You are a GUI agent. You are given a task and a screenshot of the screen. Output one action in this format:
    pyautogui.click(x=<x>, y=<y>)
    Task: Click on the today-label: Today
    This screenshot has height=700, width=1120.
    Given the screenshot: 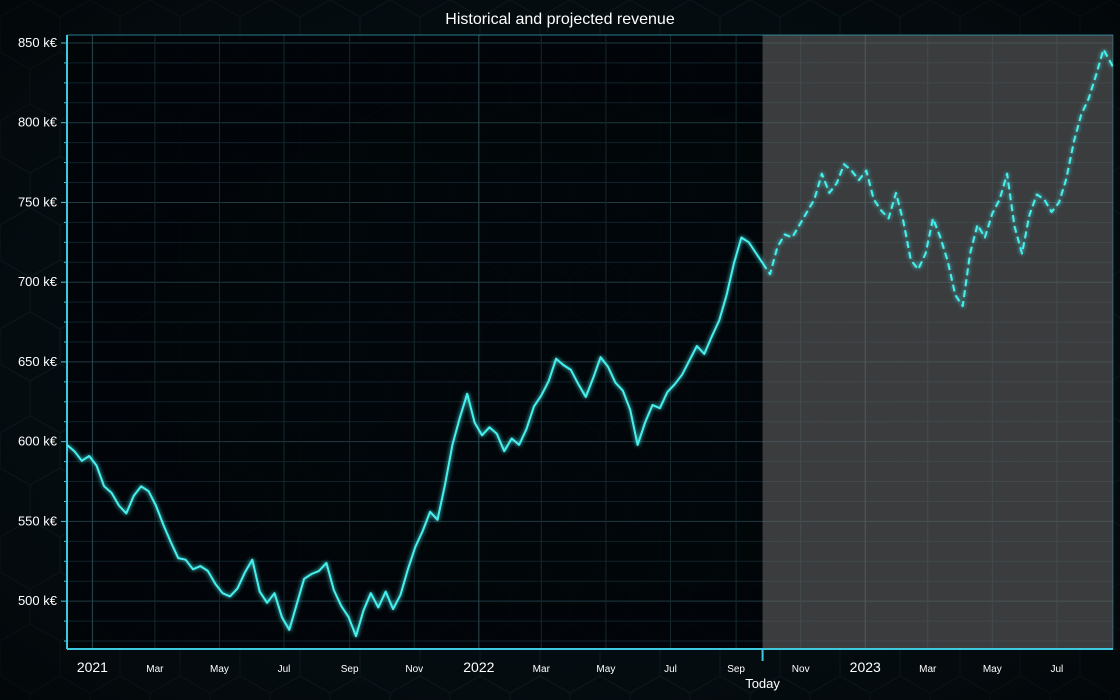 What is the action you would take?
    pyautogui.click(x=762, y=683)
    